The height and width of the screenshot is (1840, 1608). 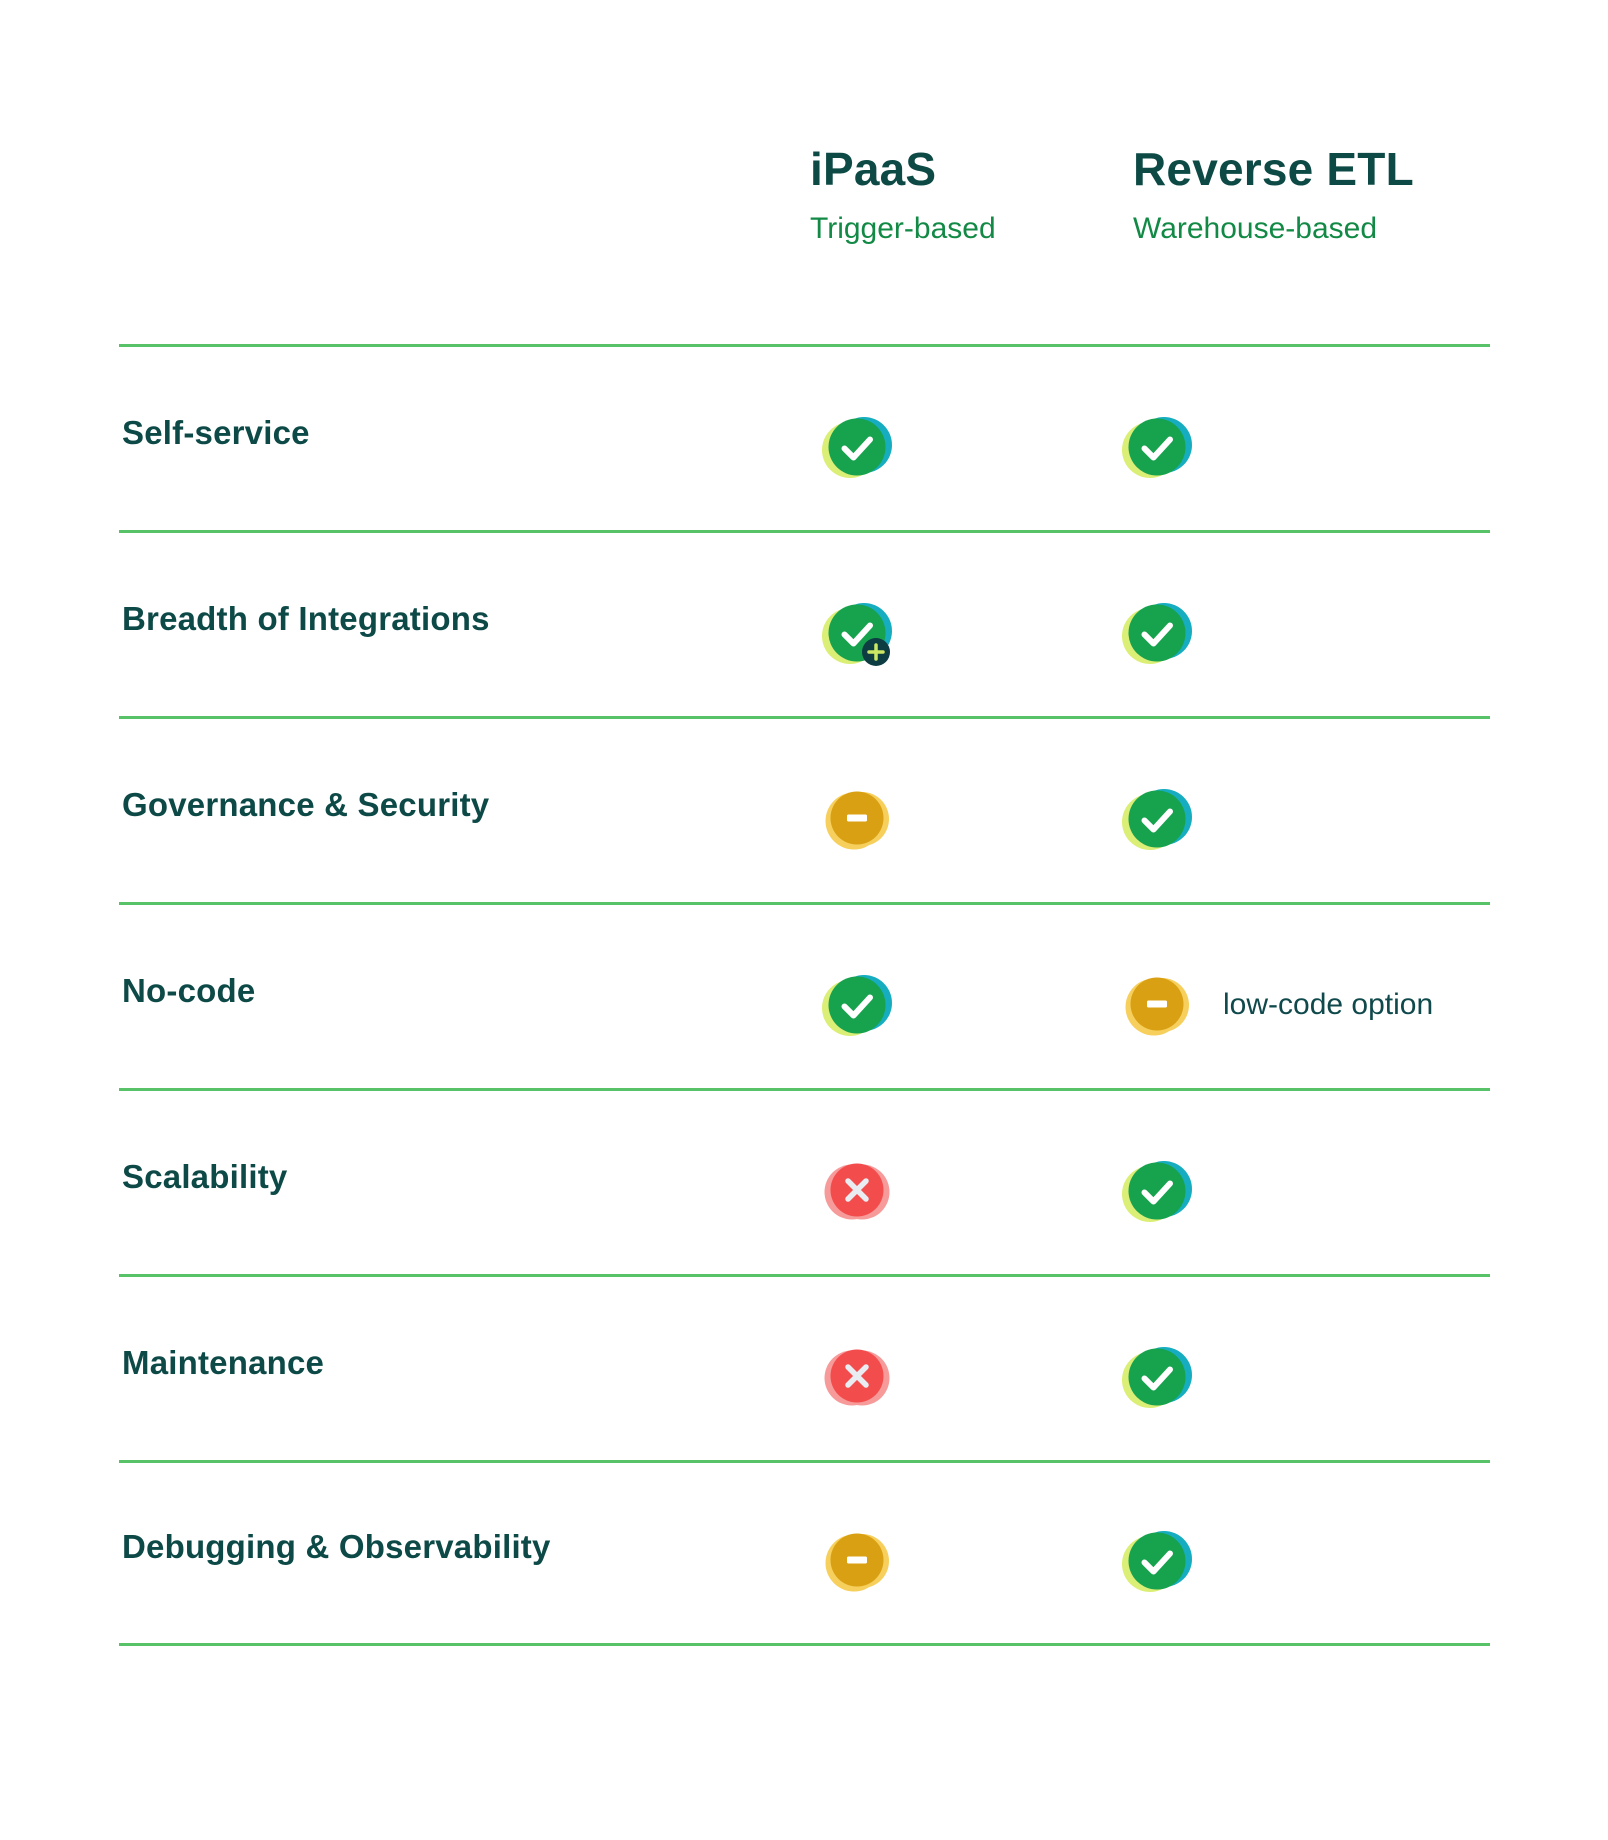 I want to click on row-label: Scalability, so click(x=205, y=1176).